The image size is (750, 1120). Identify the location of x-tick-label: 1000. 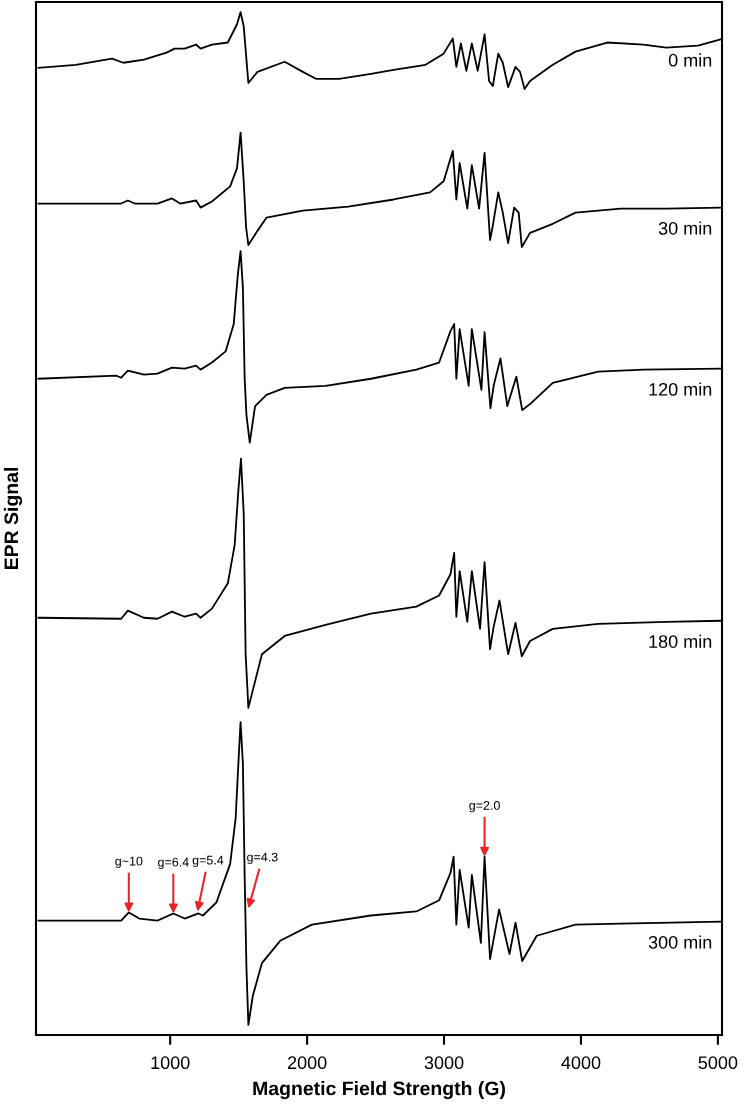
(170, 1063).